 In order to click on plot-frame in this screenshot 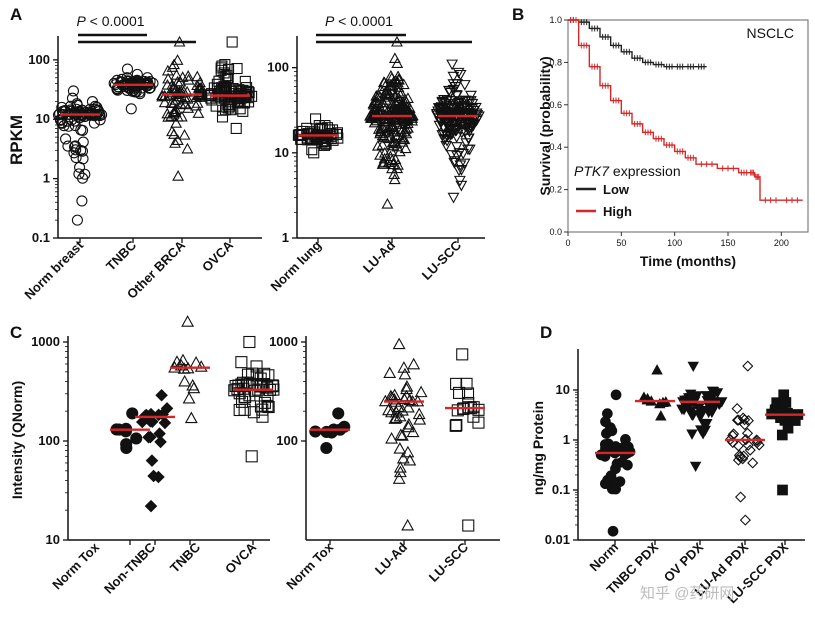, I will do `click(688, 126)`.